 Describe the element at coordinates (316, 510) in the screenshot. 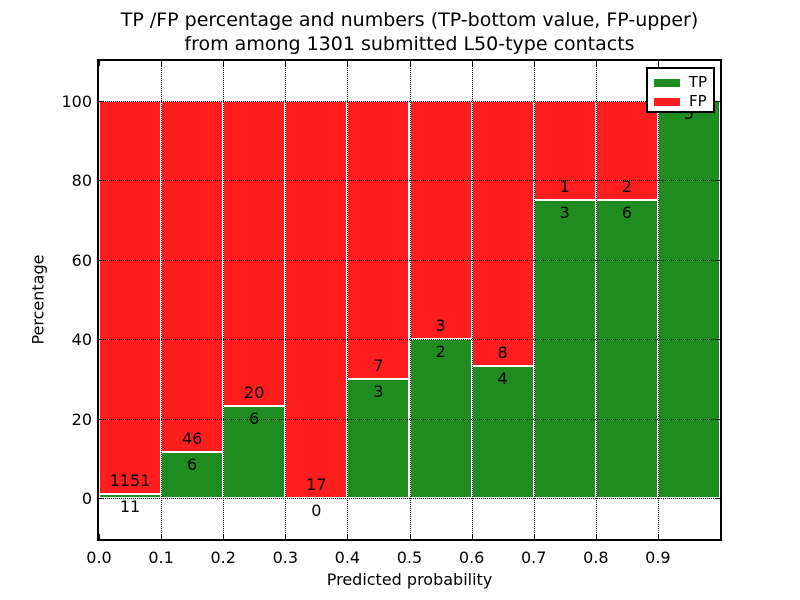

I see `tp-count-label: 0` at that location.